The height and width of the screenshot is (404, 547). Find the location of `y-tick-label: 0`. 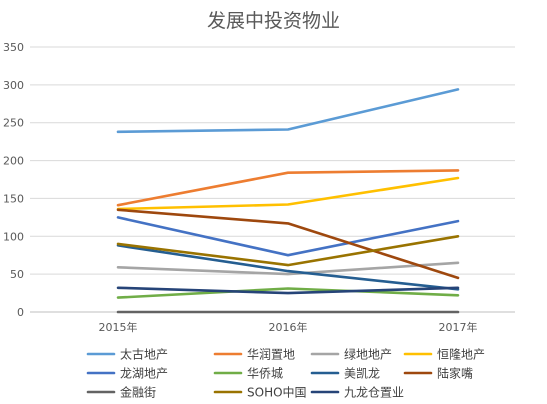

y-tick-label: 0 is located at coordinates (20, 312).